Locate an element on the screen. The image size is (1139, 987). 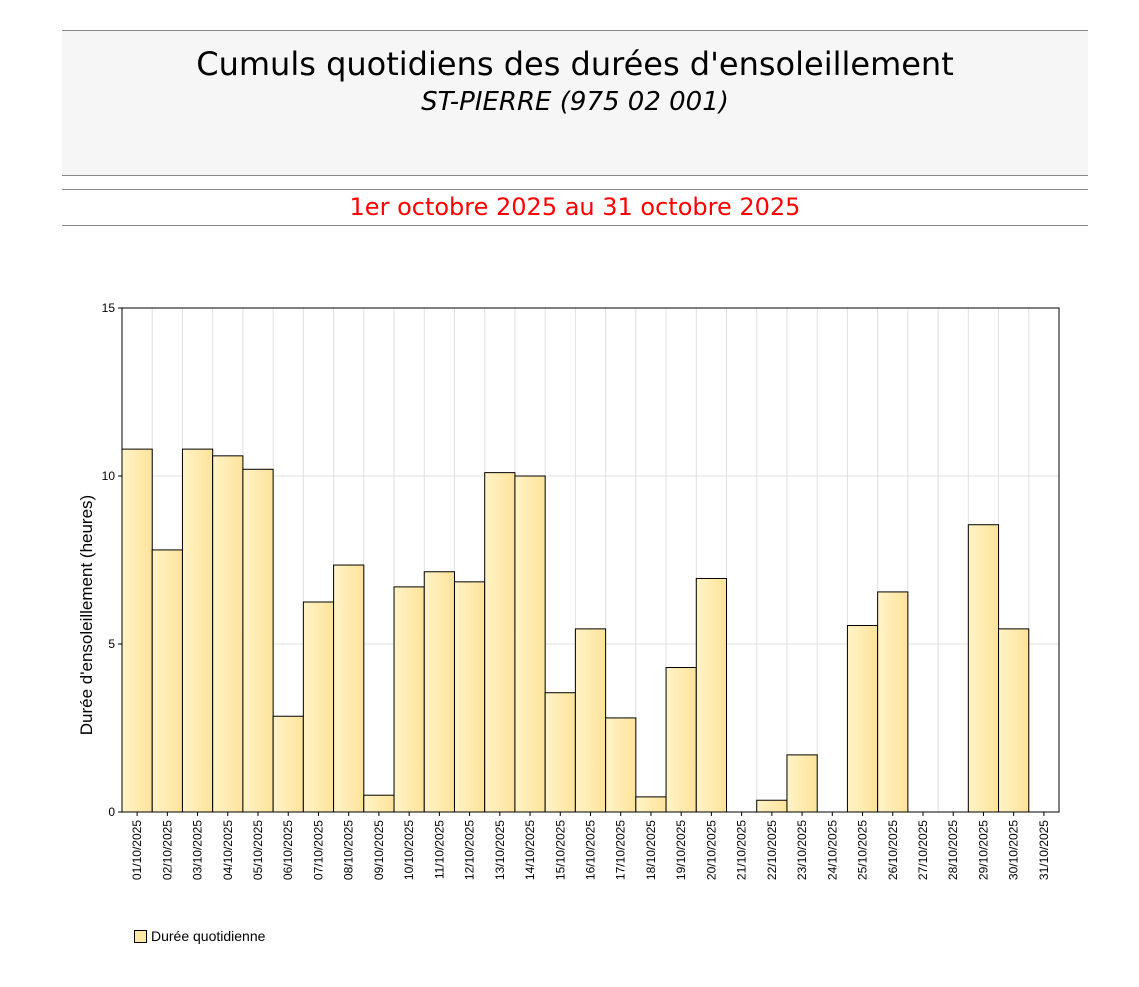
x-tick-label: 21/10/2025 is located at coordinates (742, 850).